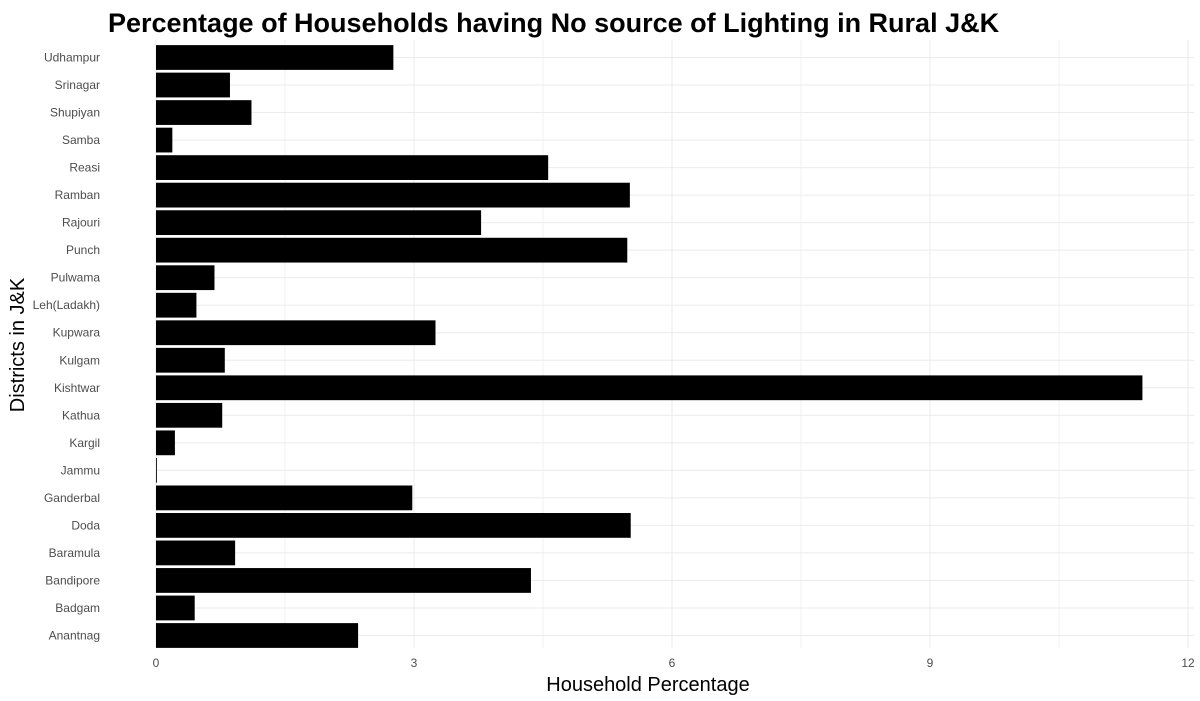  I want to click on bar-reasi, so click(352, 167).